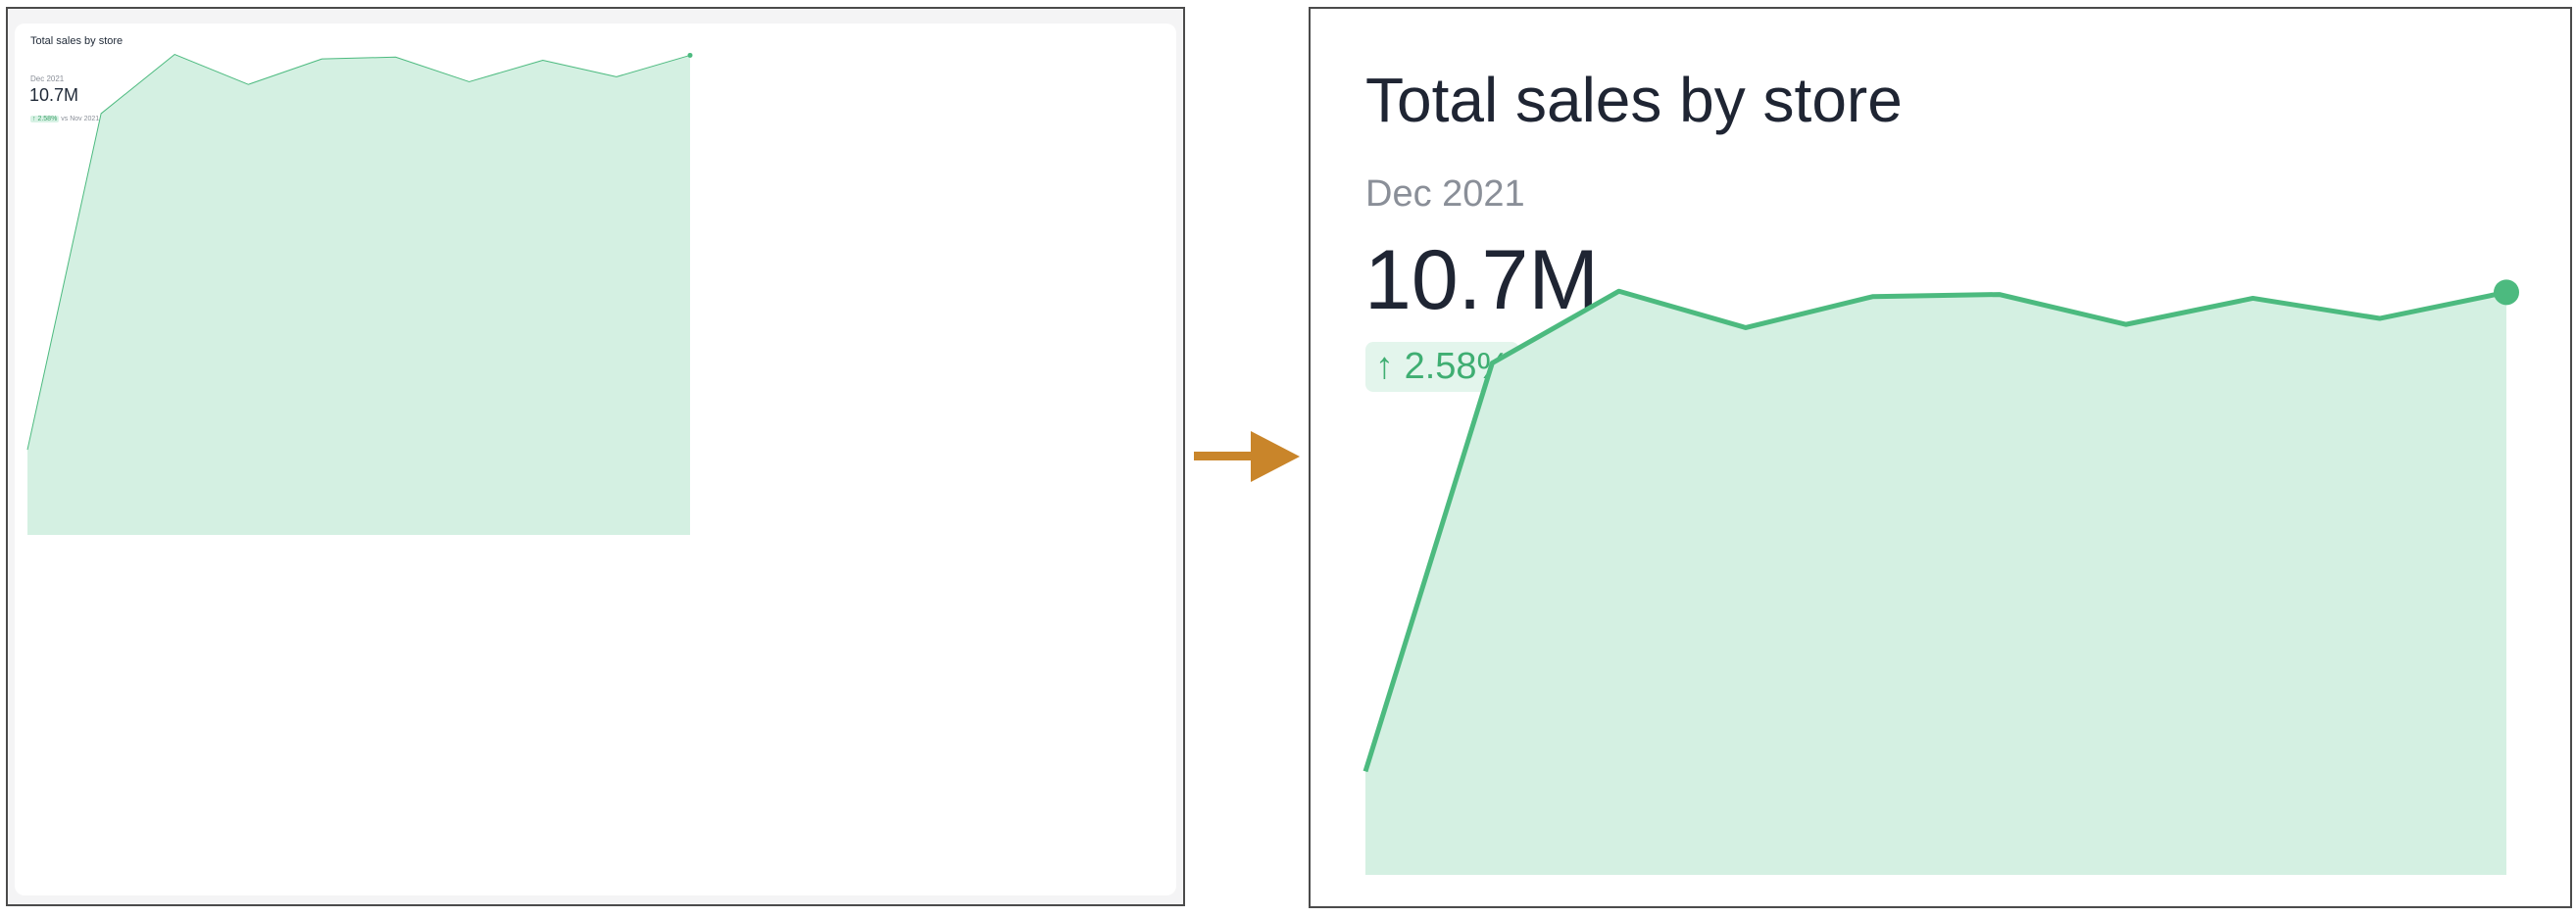 The image size is (2576, 917). I want to click on arrow-head, so click(1275, 456).